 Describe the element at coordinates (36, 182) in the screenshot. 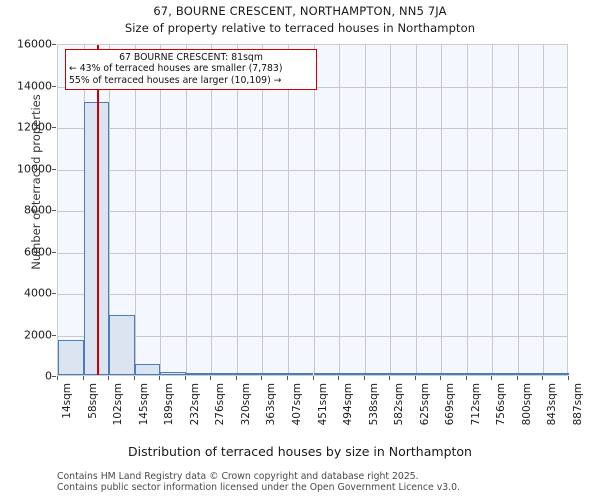

I see `y-axis-title: Number of terraced properties` at that location.